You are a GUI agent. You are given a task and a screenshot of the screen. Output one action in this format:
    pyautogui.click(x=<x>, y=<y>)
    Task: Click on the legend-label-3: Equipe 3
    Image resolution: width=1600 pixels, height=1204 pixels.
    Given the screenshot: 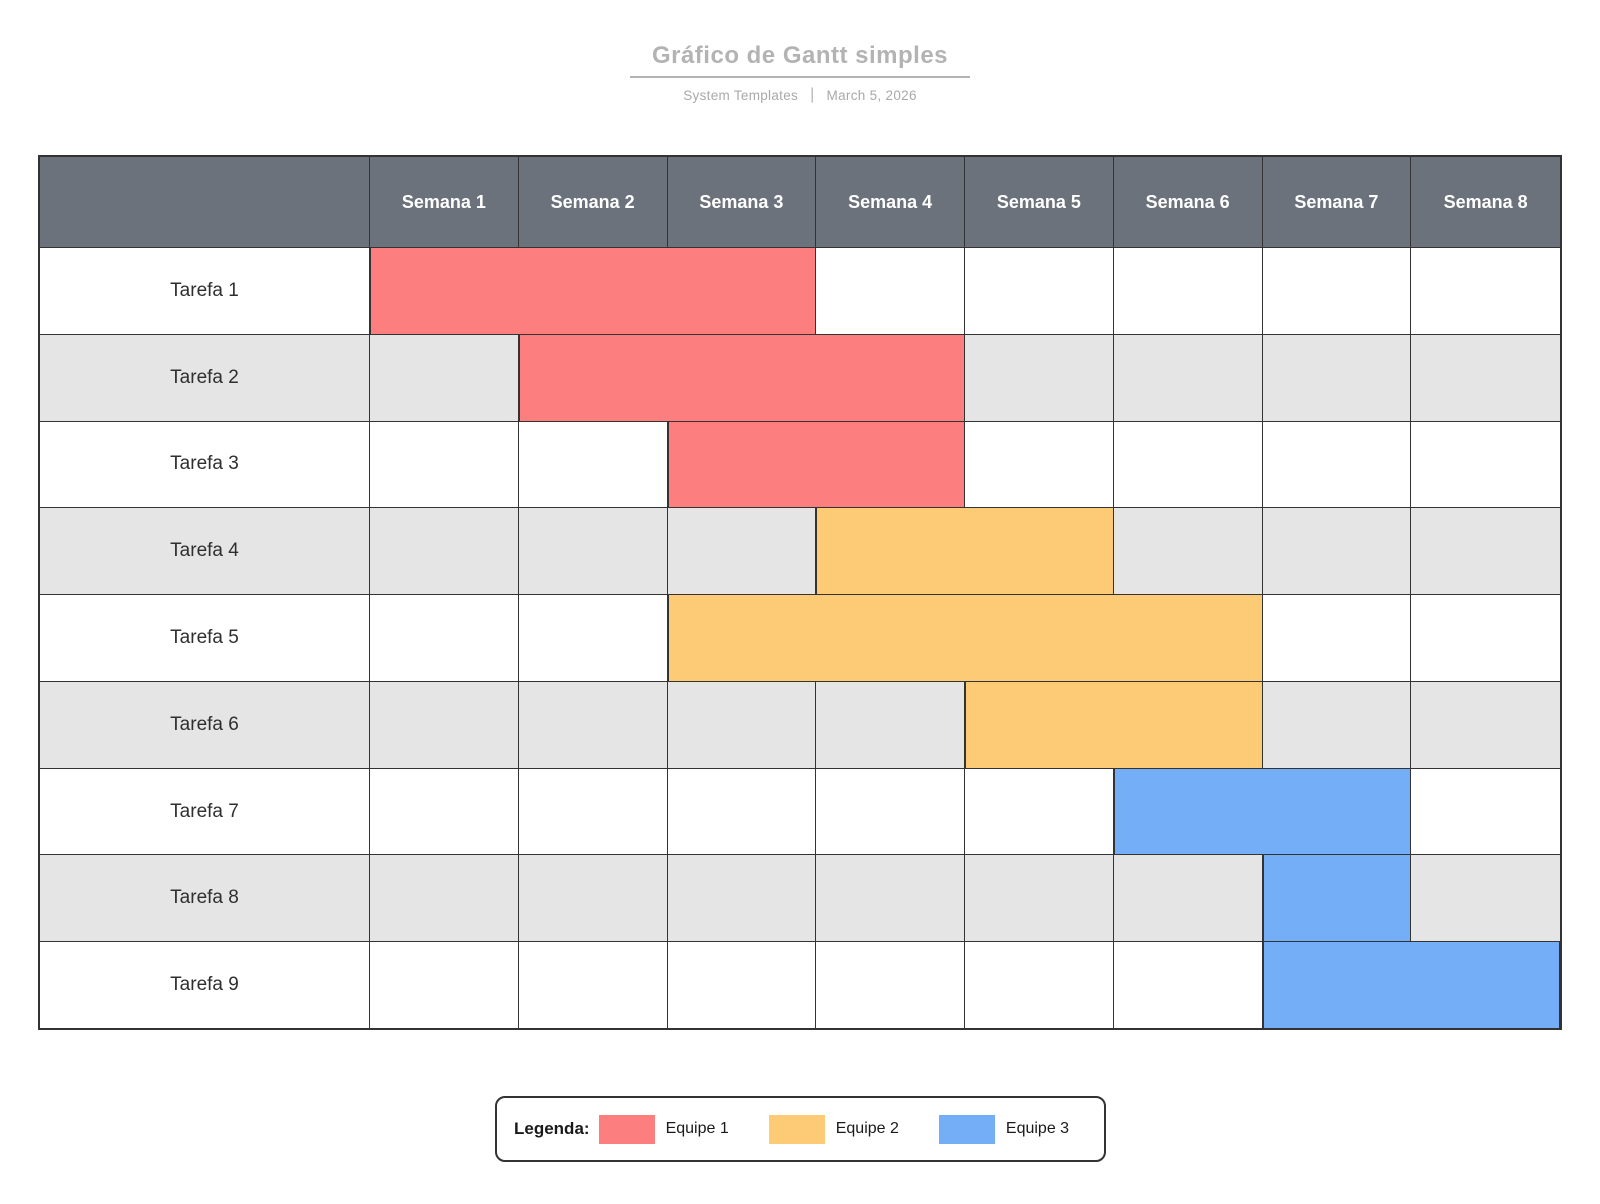 What is the action you would take?
    pyautogui.click(x=1037, y=1128)
    